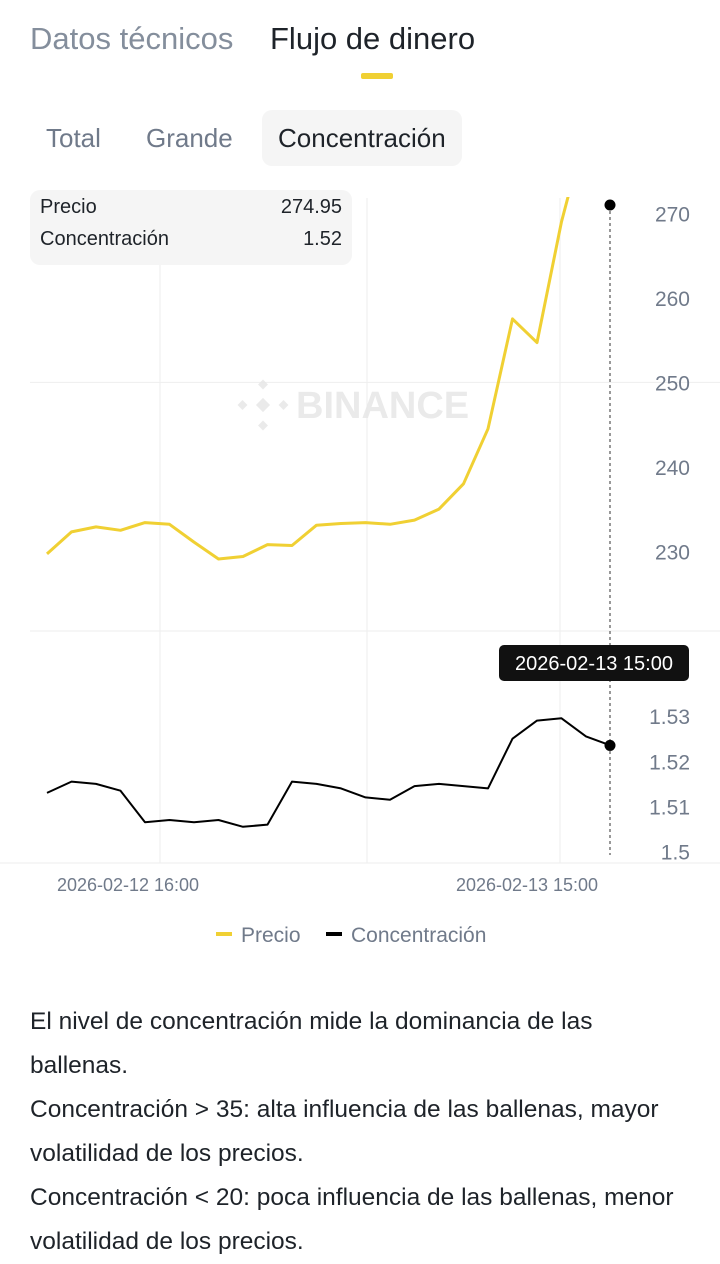 The image size is (720, 1264). Describe the element at coordinates (104, 239) in the screenshot. I see `tooltip-concentration-label: Concentración` at that location.